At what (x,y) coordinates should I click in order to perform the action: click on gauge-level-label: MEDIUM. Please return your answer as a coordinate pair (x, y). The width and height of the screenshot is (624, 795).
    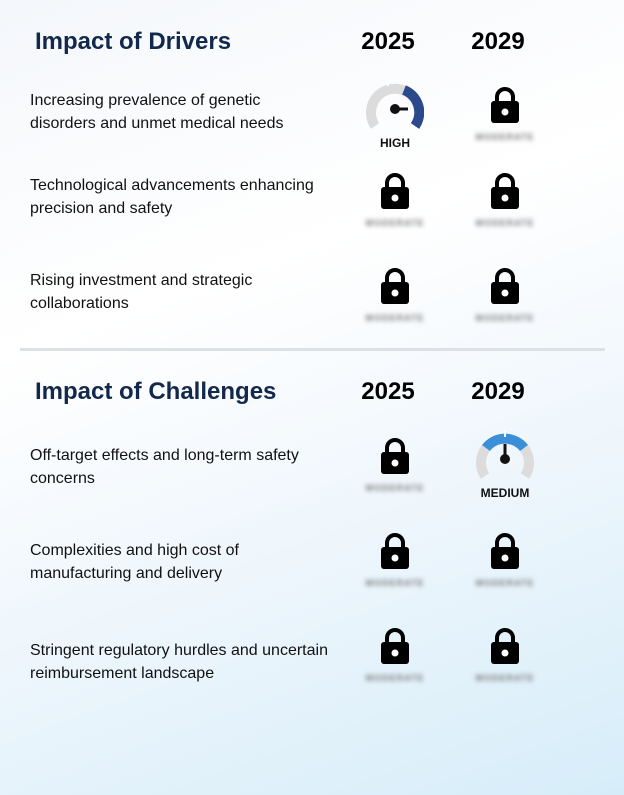
    Looking at the image, I should click on (505, 493).